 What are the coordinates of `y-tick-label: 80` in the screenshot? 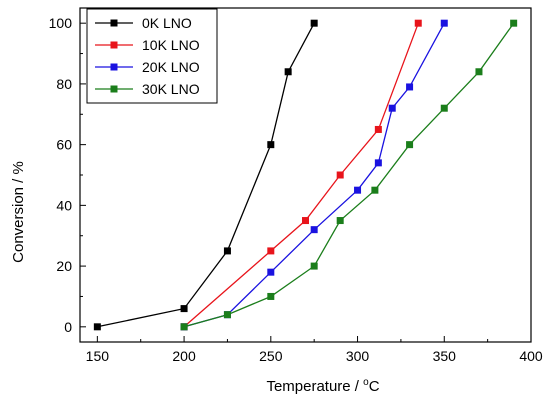 It's located at (64, 84).